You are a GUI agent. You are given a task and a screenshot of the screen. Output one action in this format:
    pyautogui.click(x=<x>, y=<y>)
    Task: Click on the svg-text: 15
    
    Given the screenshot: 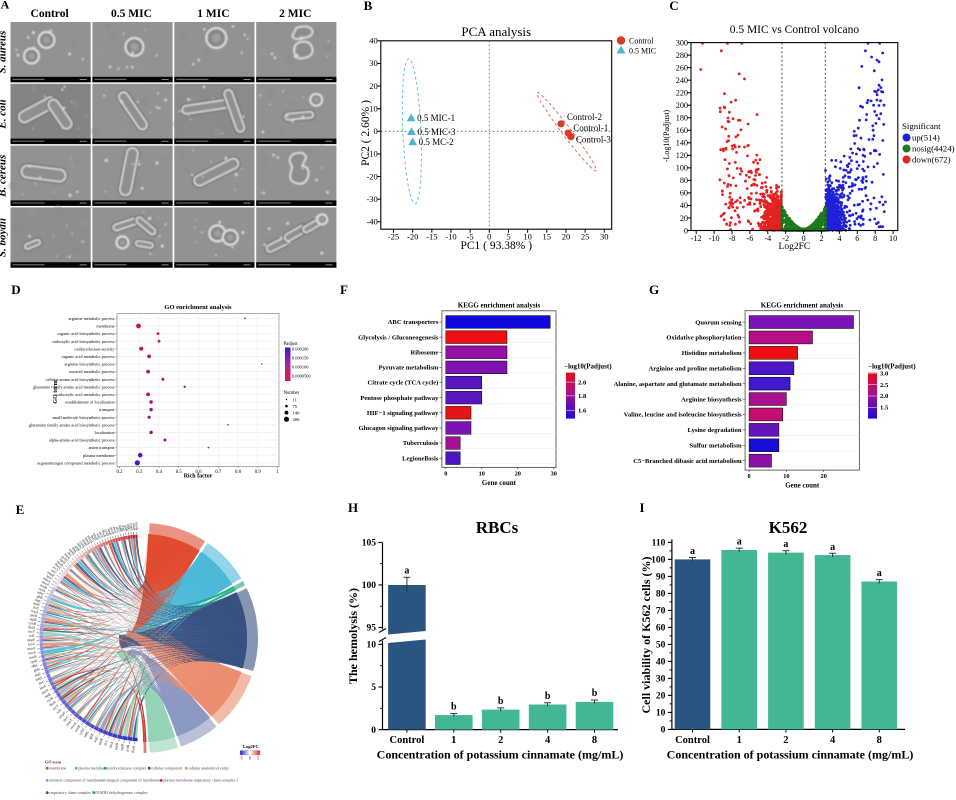 What is the action you would take?
    pyautogui.click(x=547, y=237)
    